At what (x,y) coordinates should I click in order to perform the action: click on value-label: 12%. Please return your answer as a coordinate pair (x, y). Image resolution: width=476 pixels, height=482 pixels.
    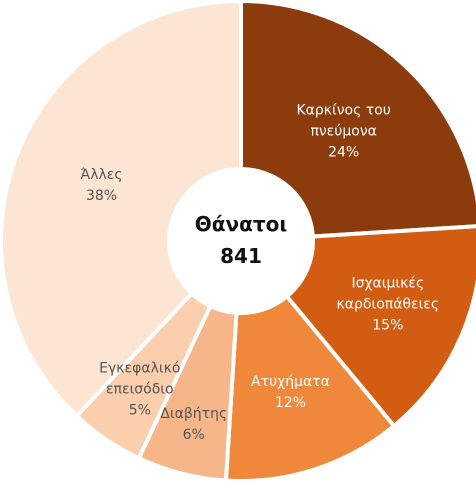
    Looking at the image, I should click on (290, 403).